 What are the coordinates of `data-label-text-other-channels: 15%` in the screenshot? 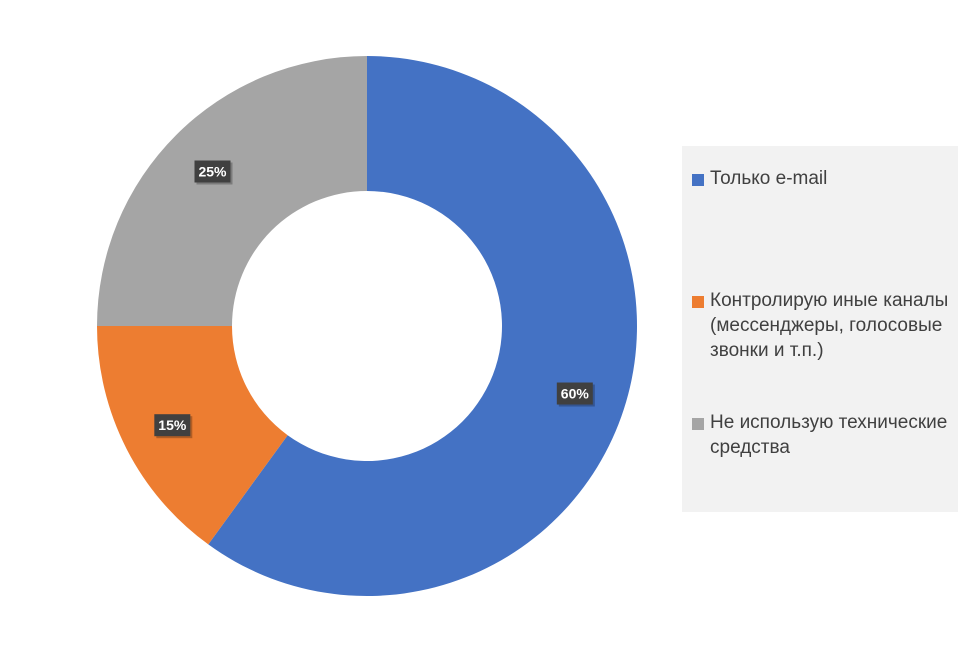 It's located at (172, 425).